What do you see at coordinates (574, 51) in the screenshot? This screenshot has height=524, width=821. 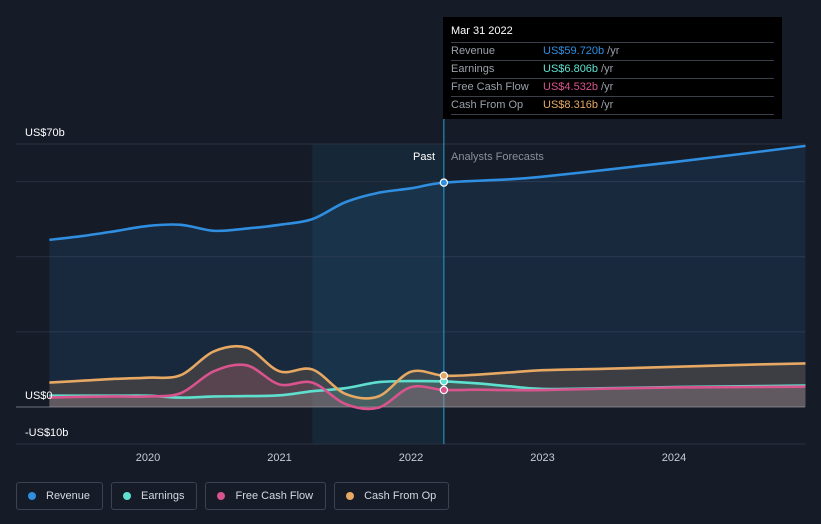 I see `tooltip-value: US$59.720b` at bounding box center [574, 51].